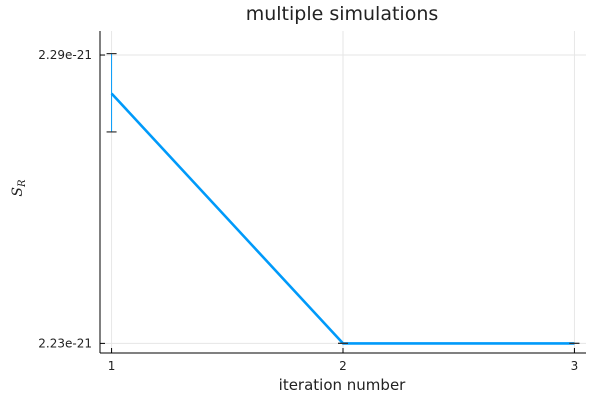 Image resolution: width=600 pixels, height=404 pixels. I want to click on y-axis-label-main: S, so click(18, 192).